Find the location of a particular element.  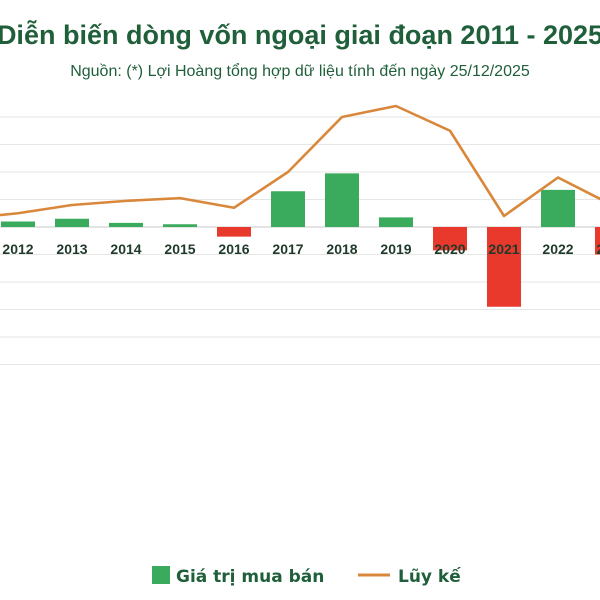

bar-2015 is located at coordinates (180, 225).